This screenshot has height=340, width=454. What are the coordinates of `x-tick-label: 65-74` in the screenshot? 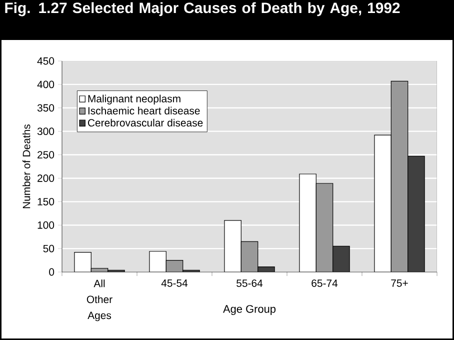 It's located at (325, 283).